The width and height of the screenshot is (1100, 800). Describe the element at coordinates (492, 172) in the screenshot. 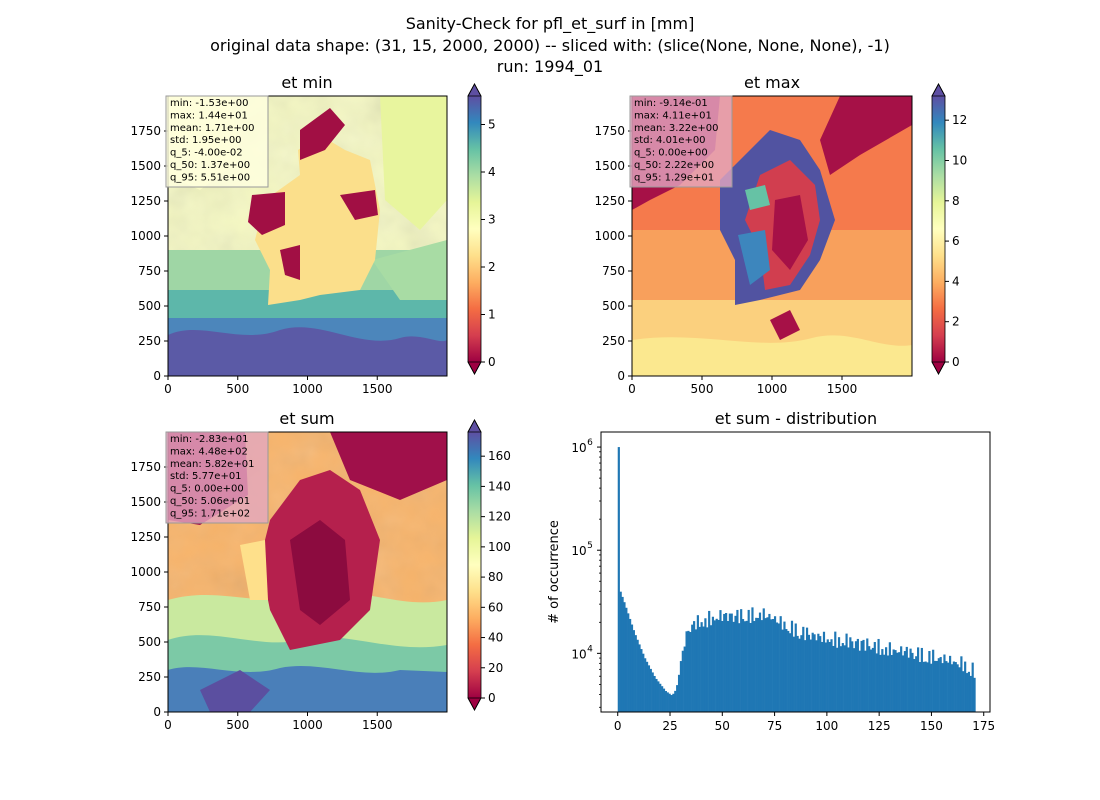

I see `colorbar-tick-label: 4` at that location.